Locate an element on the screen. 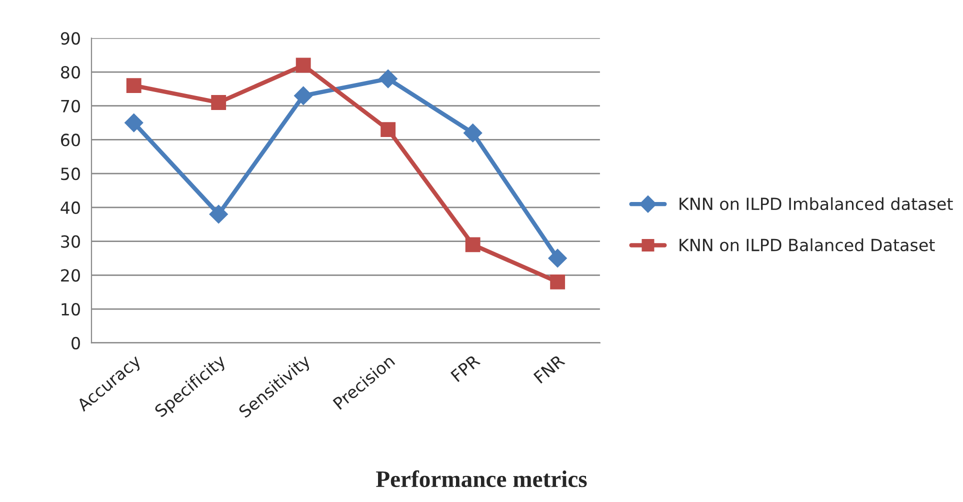 The image size is (963, 502). y-tick-label: 90 is located at coordinates (70, 38).